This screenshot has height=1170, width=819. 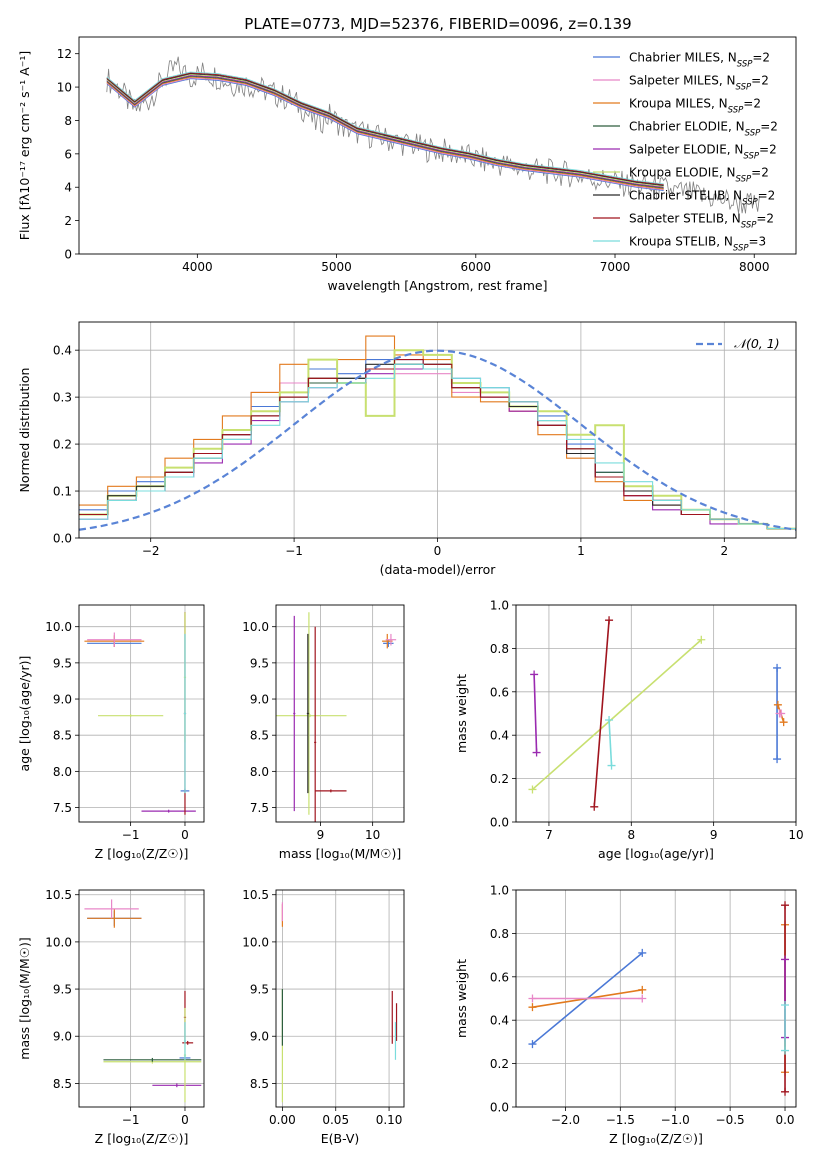 I want to click on x-tick-label: −1.0, so click(x=675, y=1120).